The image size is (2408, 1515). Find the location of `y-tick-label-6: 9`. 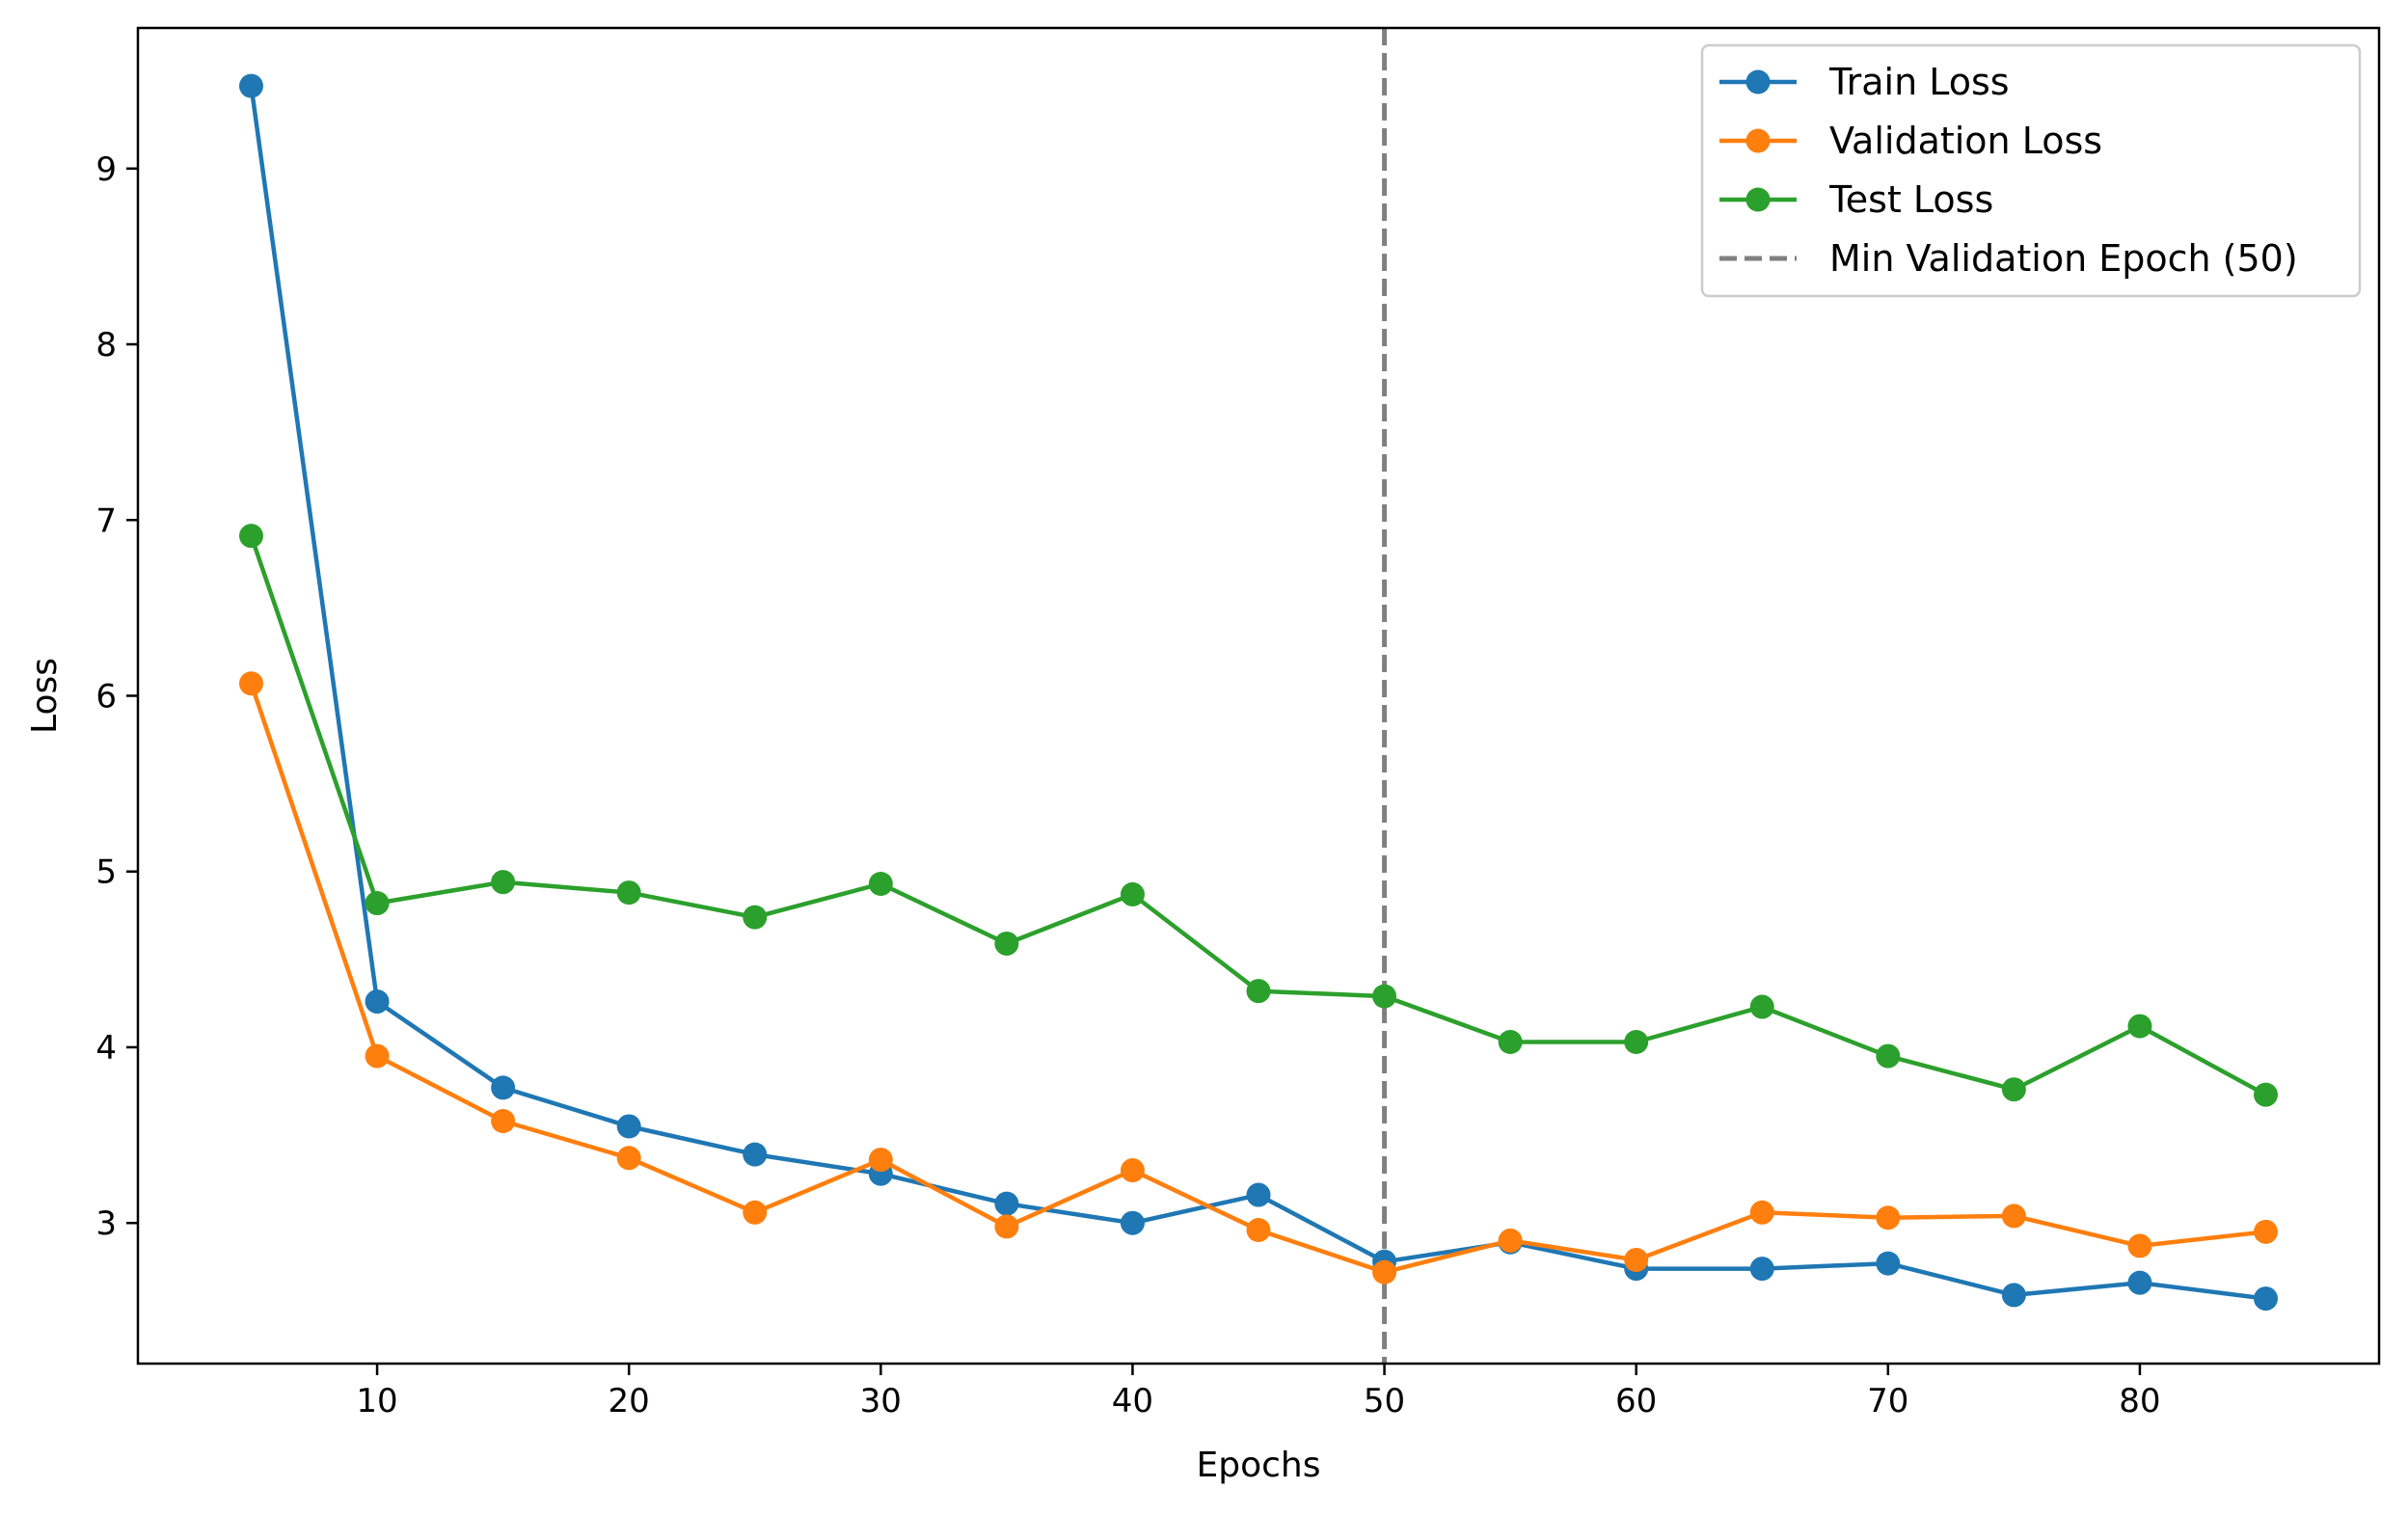

y-tick-label-6: 9 is located at coordinates (106, 169).